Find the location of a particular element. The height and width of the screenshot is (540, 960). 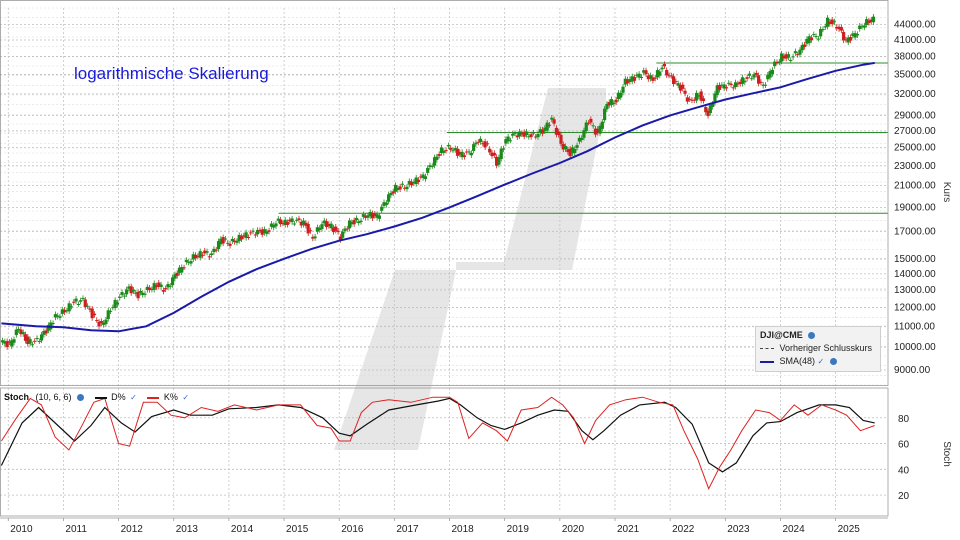

year-tick-label: 2014 is located at coordinates (242, 529).